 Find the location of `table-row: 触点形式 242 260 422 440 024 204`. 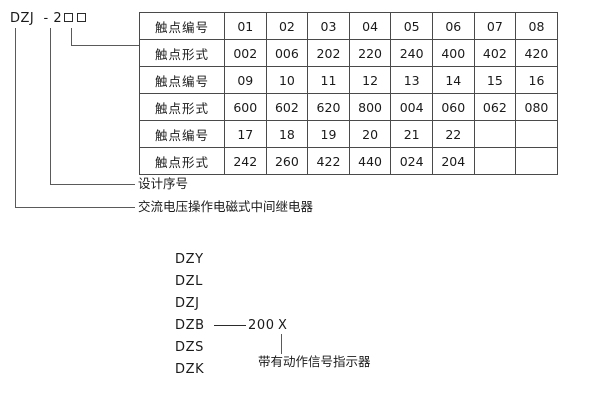

table-row: 触点形式 242 260 422 440 024 204 is located at coordinates (348, 161).